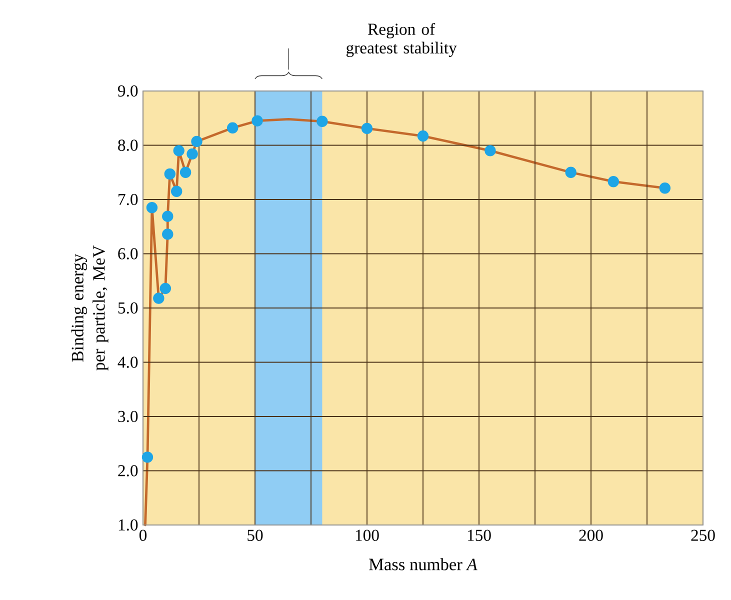 This screenshot has height=600, width=731. What do you see at coordinates (128, 525) in the screenshot?
I see `y-tick-label: 1.0` at bounding box center [128, 525].